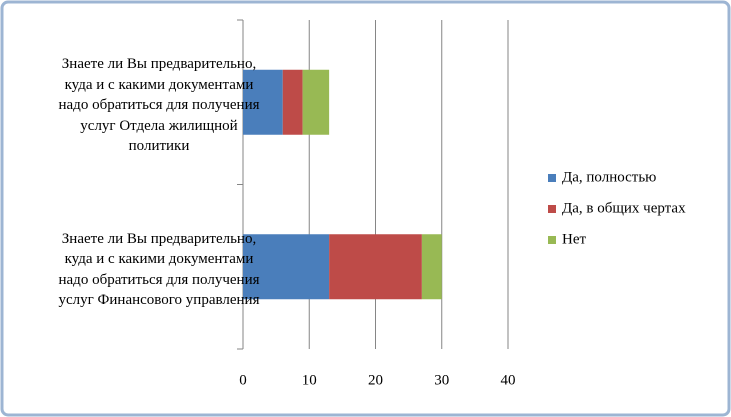 This screenshot has height=417, width=731. What do you see at coordinates (574, 239) in the screenshot?
I see `legend-label: Нет` at bounding box center [574, 239].